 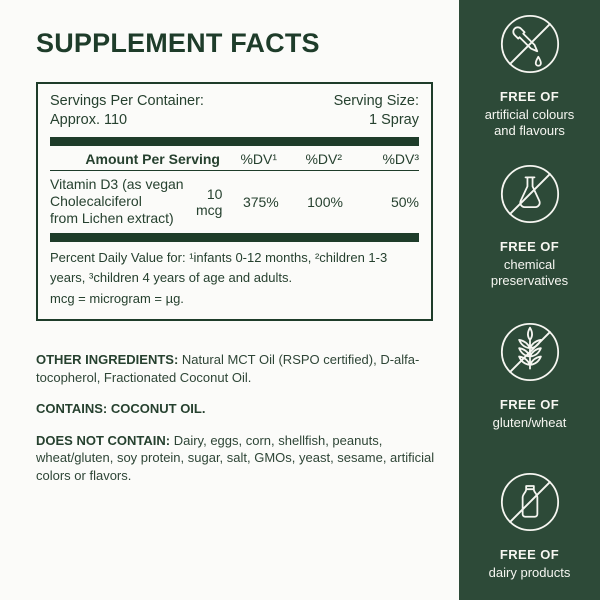 What do you see at coordinates (260, 201) in the screenshot?
I see `nutrient-dv1: 375%` at bounding box center [260, 201].